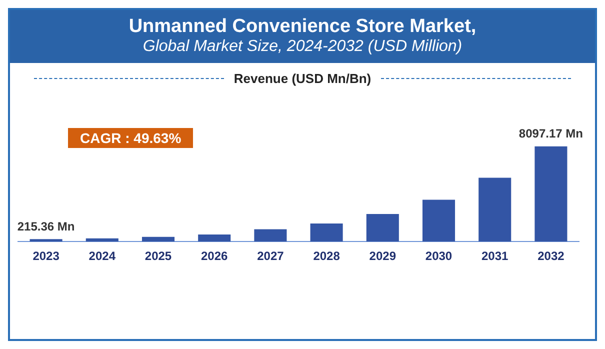 Image resolution: width=605 pixels, height=349 pixels. What do you see at coordinates (102, 256) in the screenshot?
I see `x-tick-label: 2024` at bounding box center [102, 256].